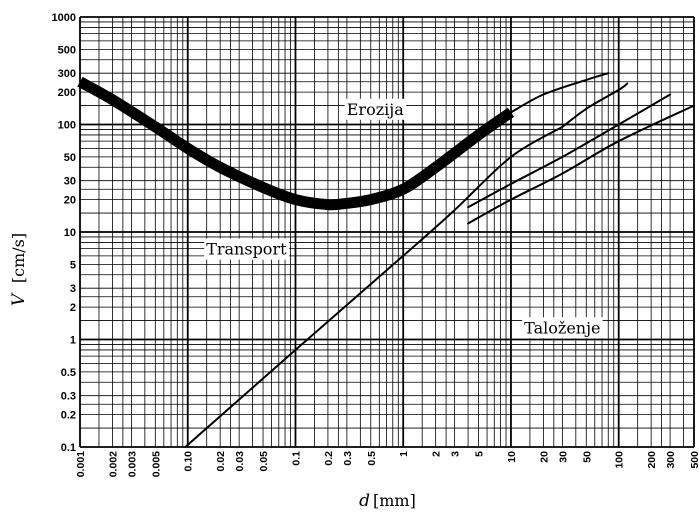  I want to click on x-tick-label: 0.5, so click(372, 458).